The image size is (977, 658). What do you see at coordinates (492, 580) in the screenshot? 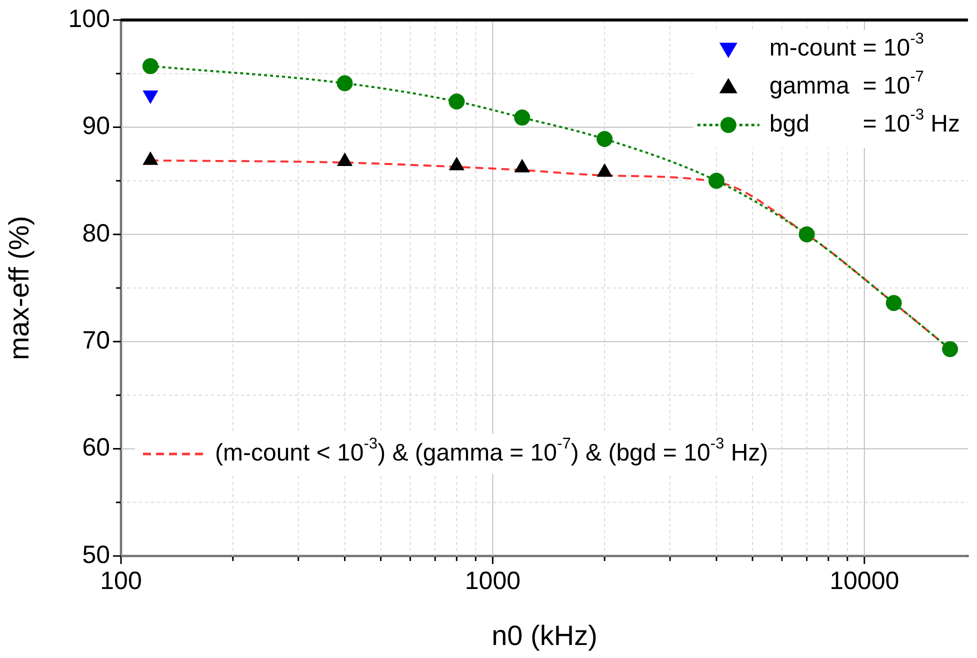
I see `x-tick-label: 1000` at bounding box center [492, 580].